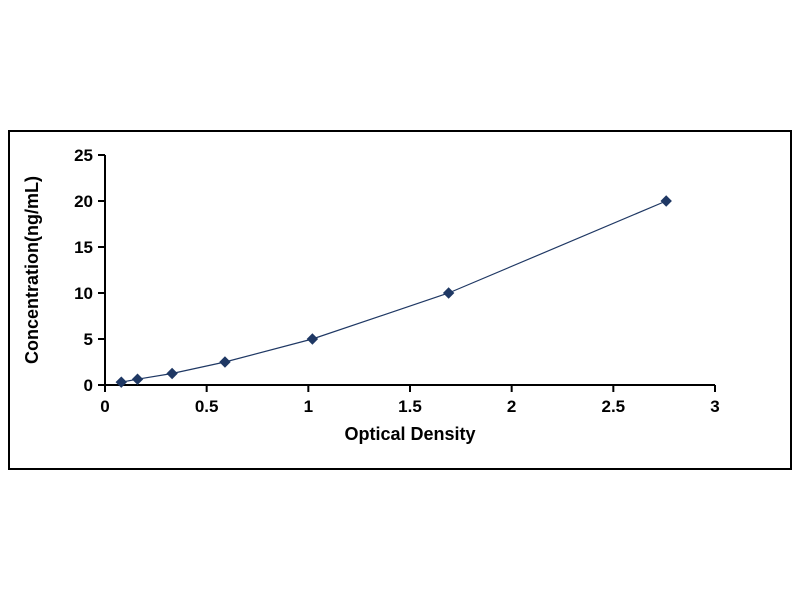  I want to click on x-tick-label: 0, so click(104, 406).